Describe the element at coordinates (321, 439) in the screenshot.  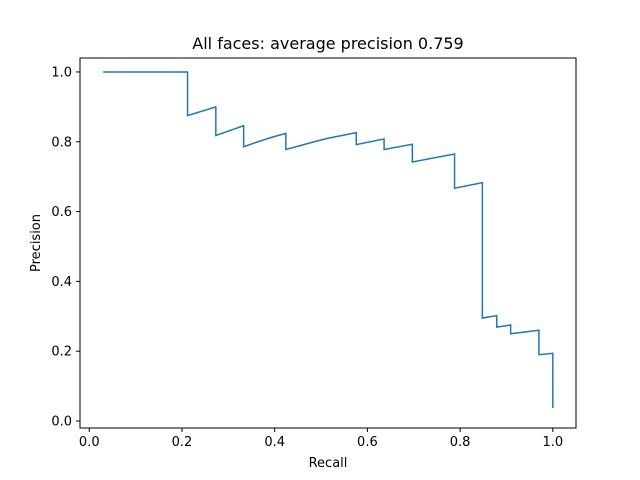
I see `x-axis: 0.0 0.2 0.4 0.6 0.8 1.0` at that location.